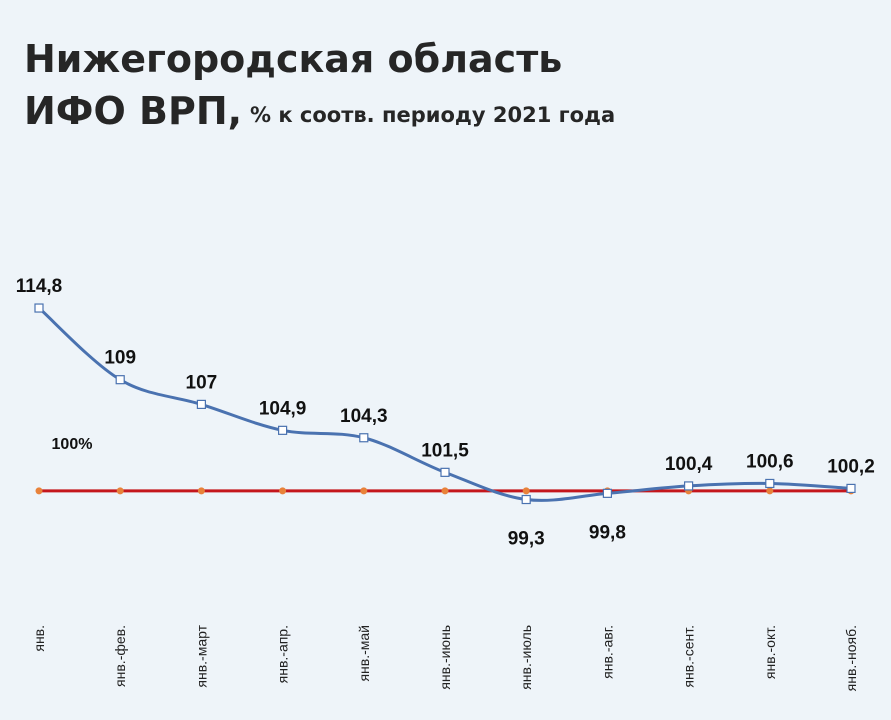 The height and width of the screenshot is (720, 891). Describe the element at coordinates (201, 655) in the screenshot. I see `x-tick-label: янв.-март` at that location.